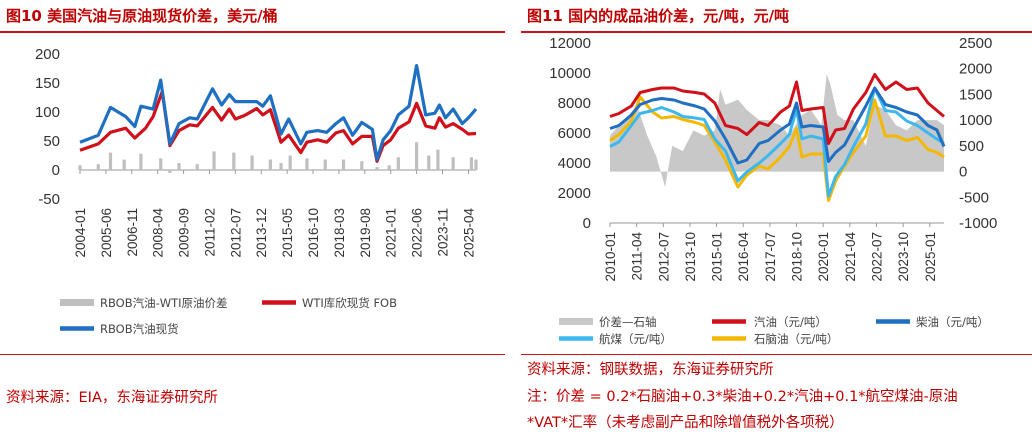  I want to click on x-tick-label: 2022-07, so click(876, 257).